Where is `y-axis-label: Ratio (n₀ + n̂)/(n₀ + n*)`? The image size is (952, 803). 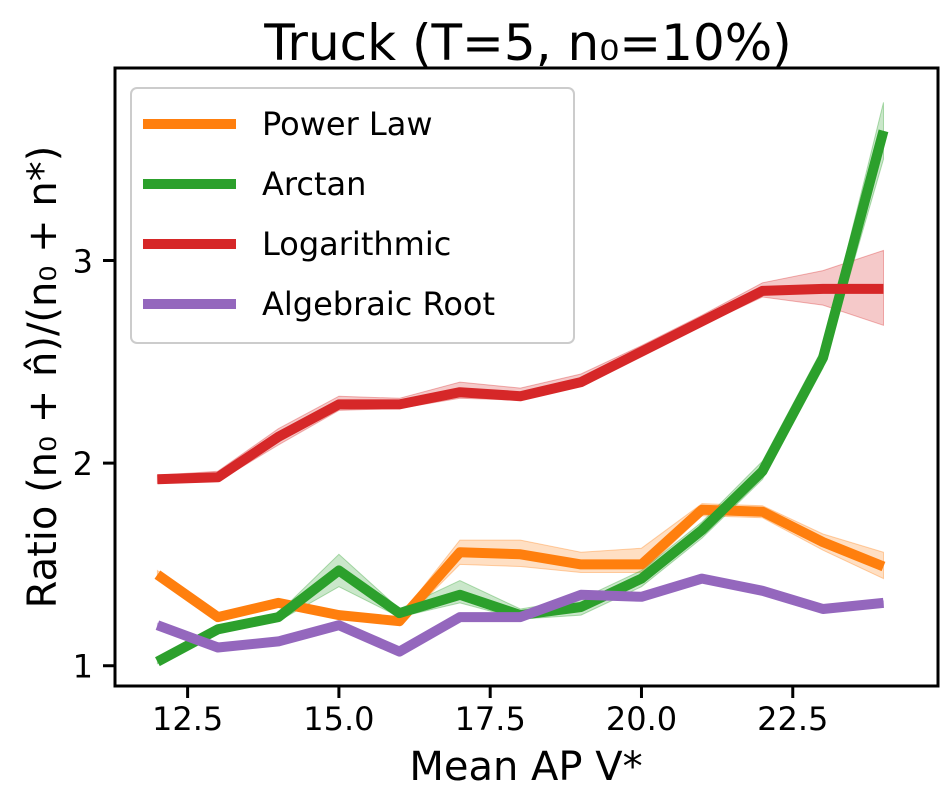
y-axis-label: Ratio (n₀ + n̂)/(n₀ + n*) is located at coordinates (43, 377).